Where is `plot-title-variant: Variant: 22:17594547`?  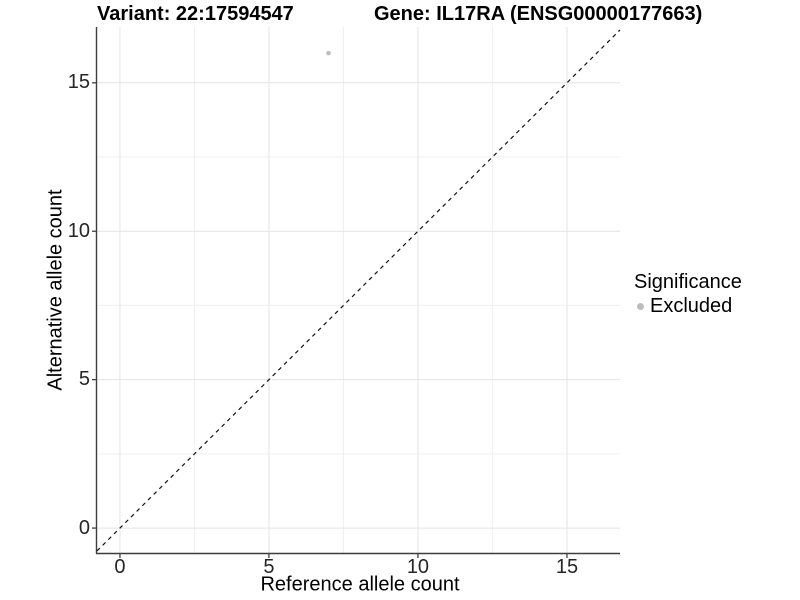
plot-title-variant: Variant: 22:17594547 is located at coordinates (195, 14).